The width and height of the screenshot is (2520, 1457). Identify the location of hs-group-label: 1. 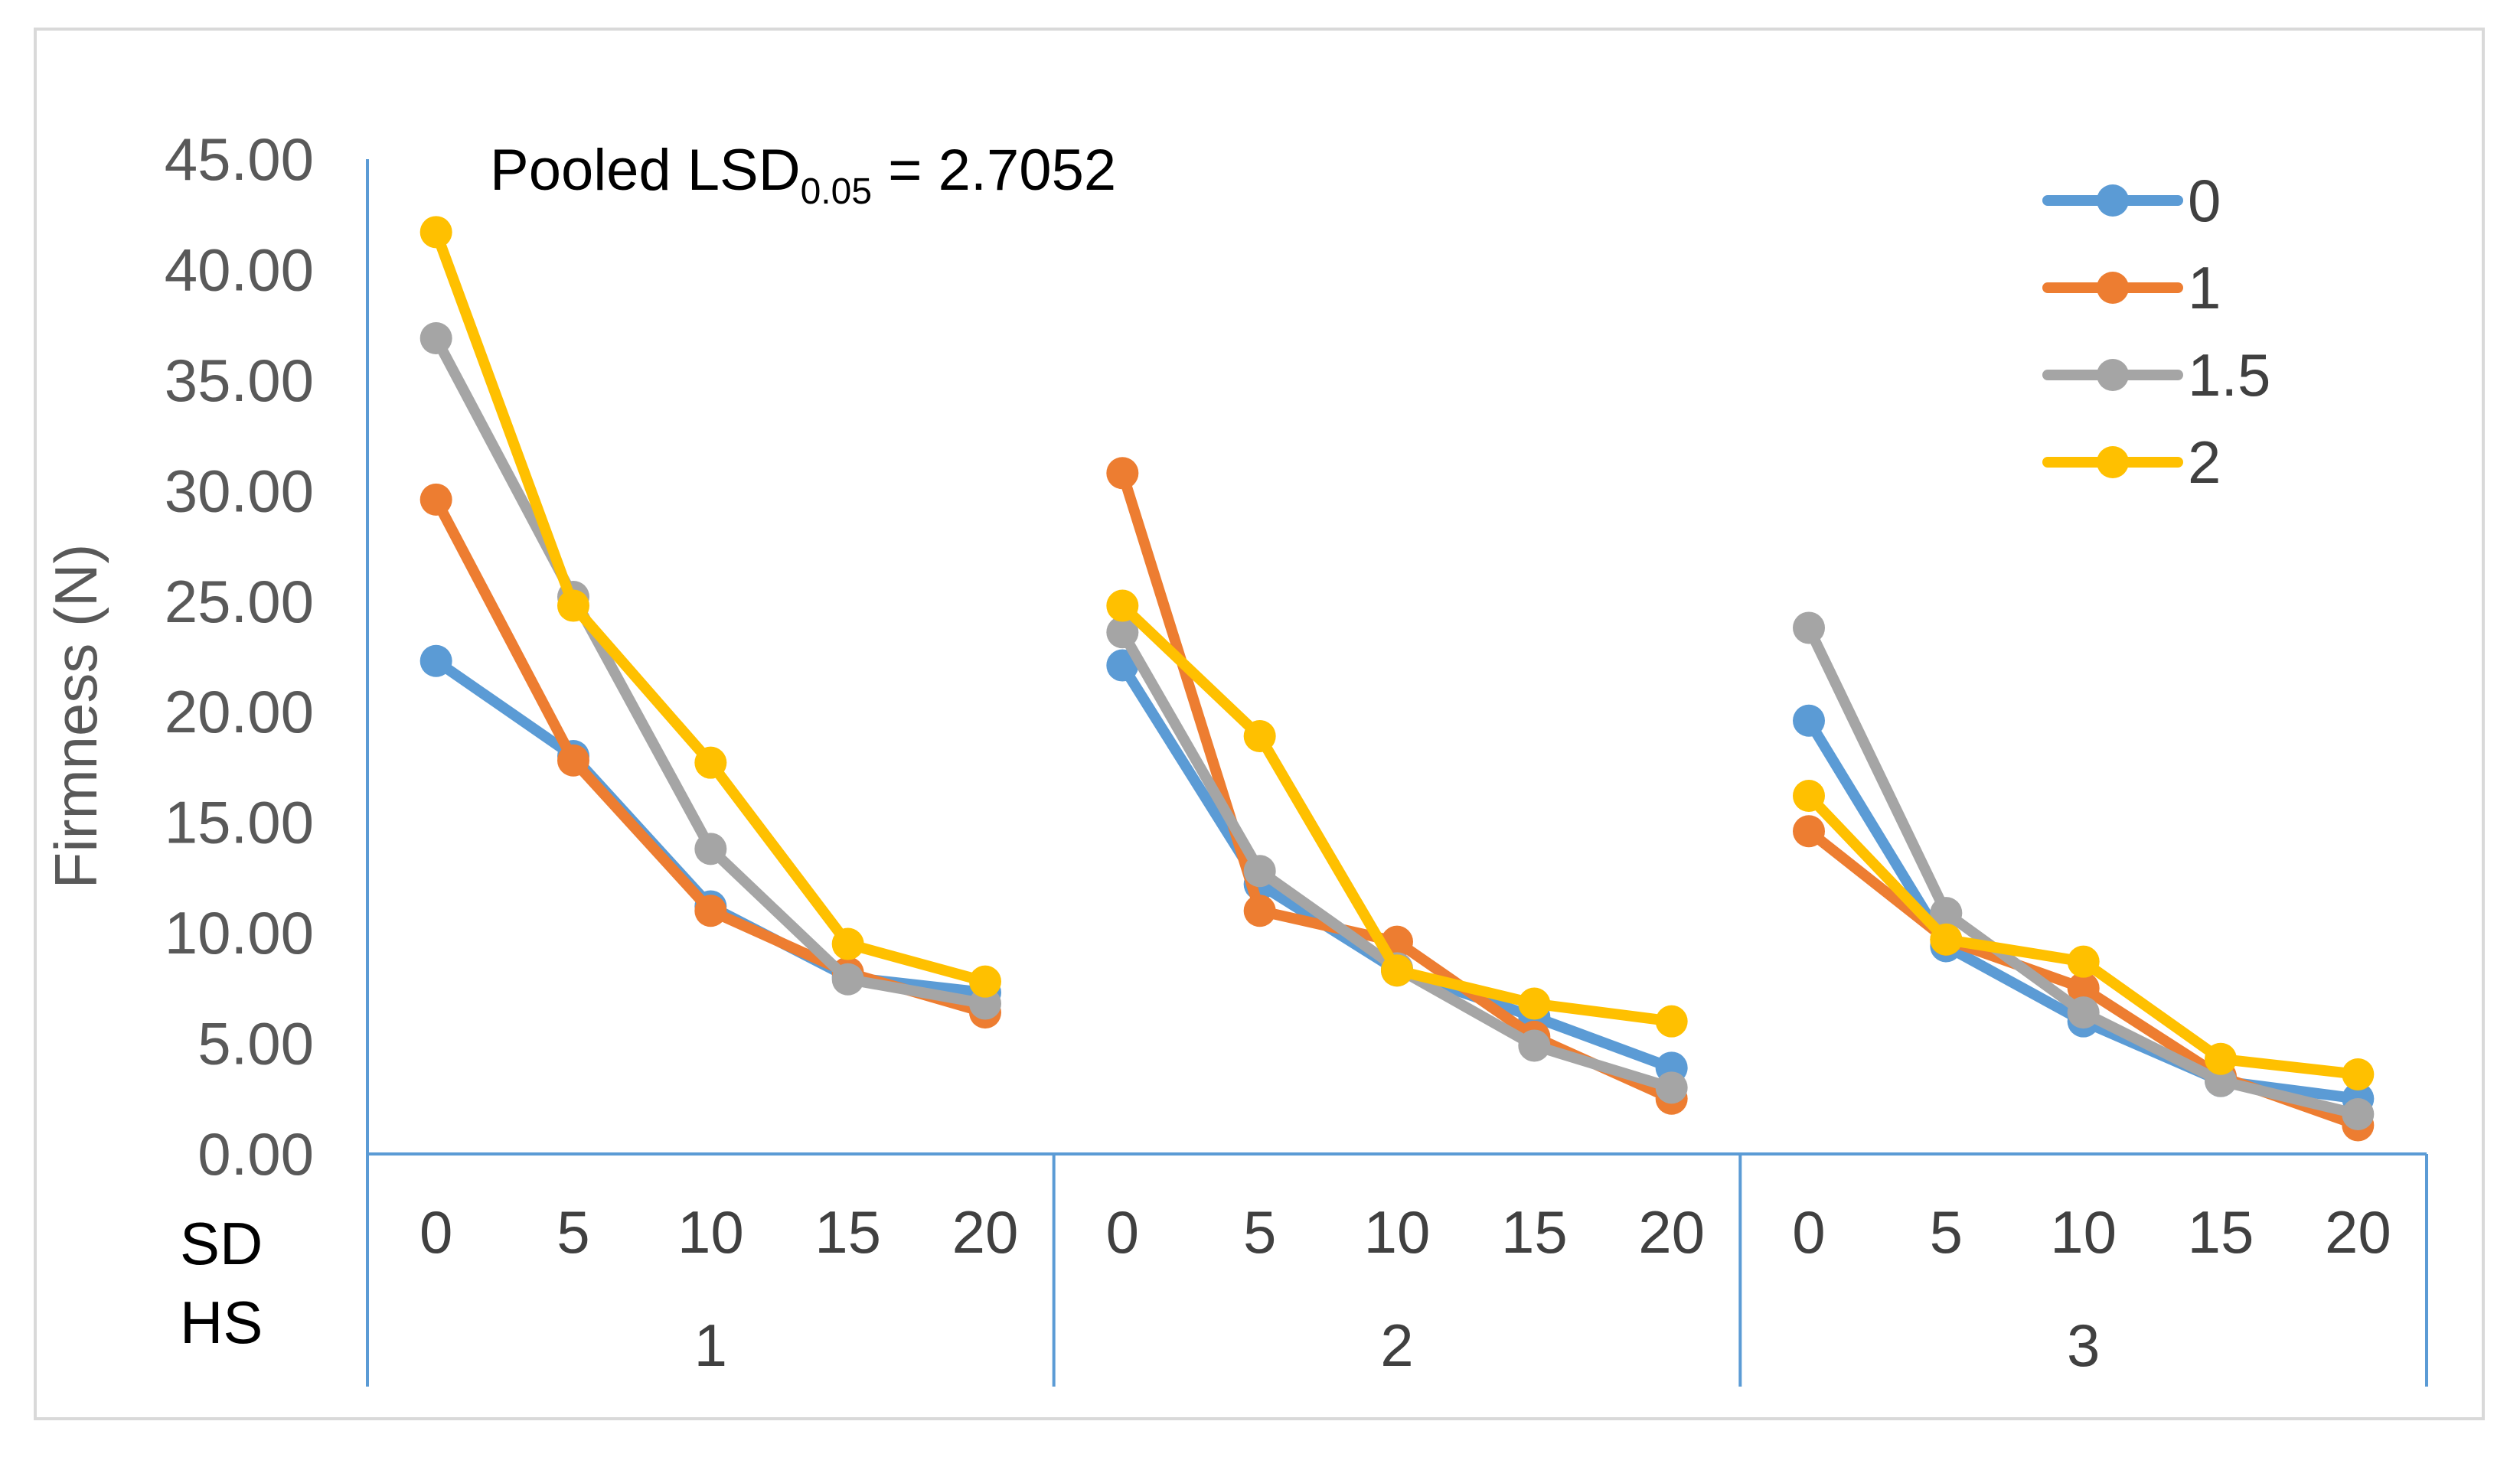
(710, 1345).